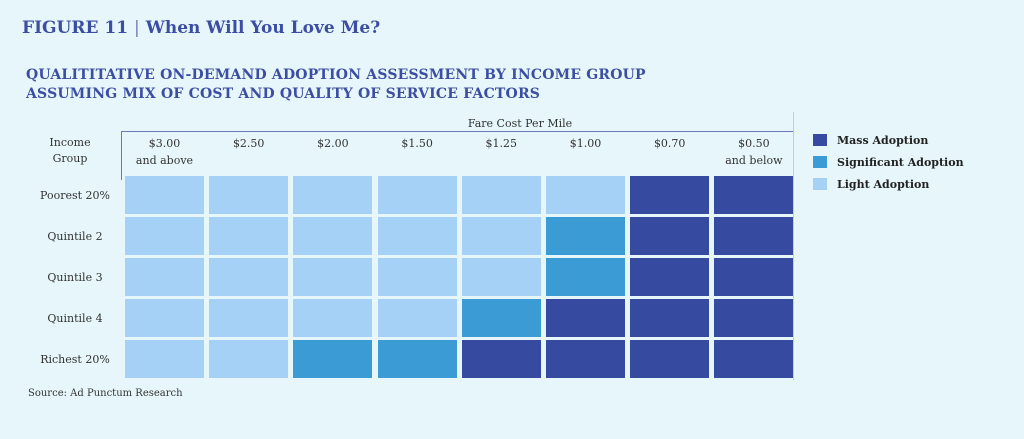  I want to click on legend-item: Significant Adoption, so click(888, 162).